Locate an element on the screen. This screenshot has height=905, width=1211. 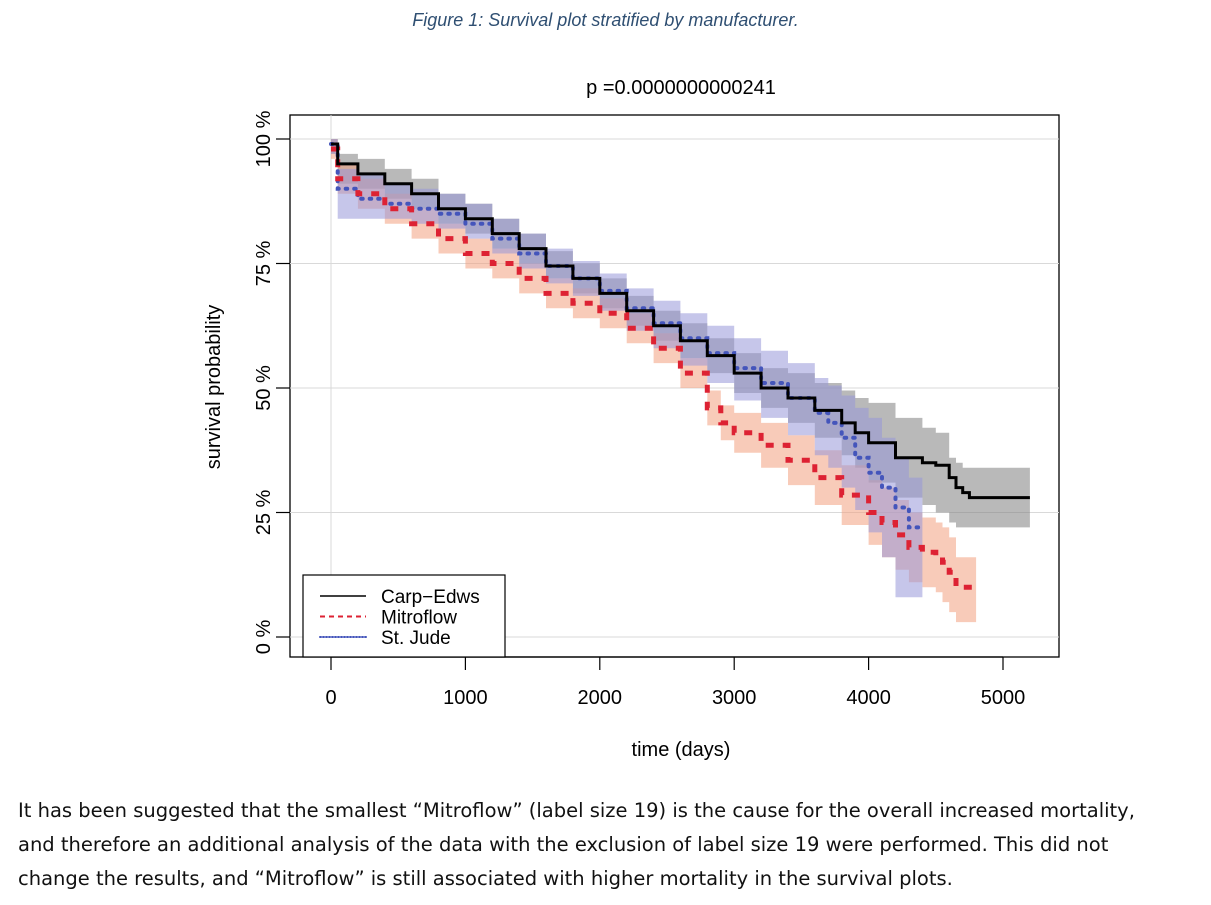
y-tick-label: 100 % is located at coordinates (264, 138).